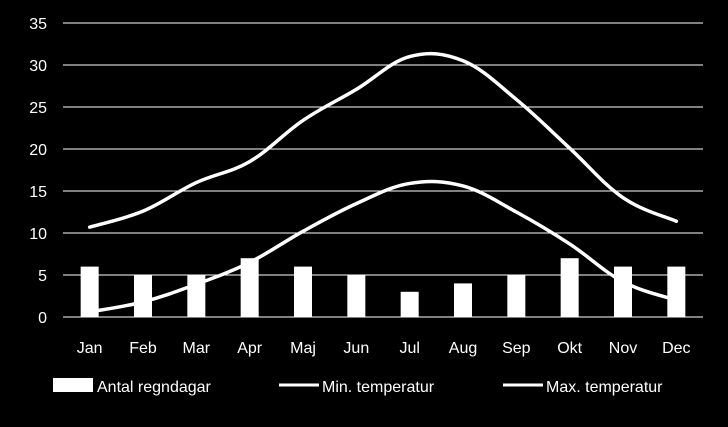 This screenshot has height=427, width=728. Describe the element at coordinates (38, 234) in the screenshot. I see `y-tick-label: 10` at that location.